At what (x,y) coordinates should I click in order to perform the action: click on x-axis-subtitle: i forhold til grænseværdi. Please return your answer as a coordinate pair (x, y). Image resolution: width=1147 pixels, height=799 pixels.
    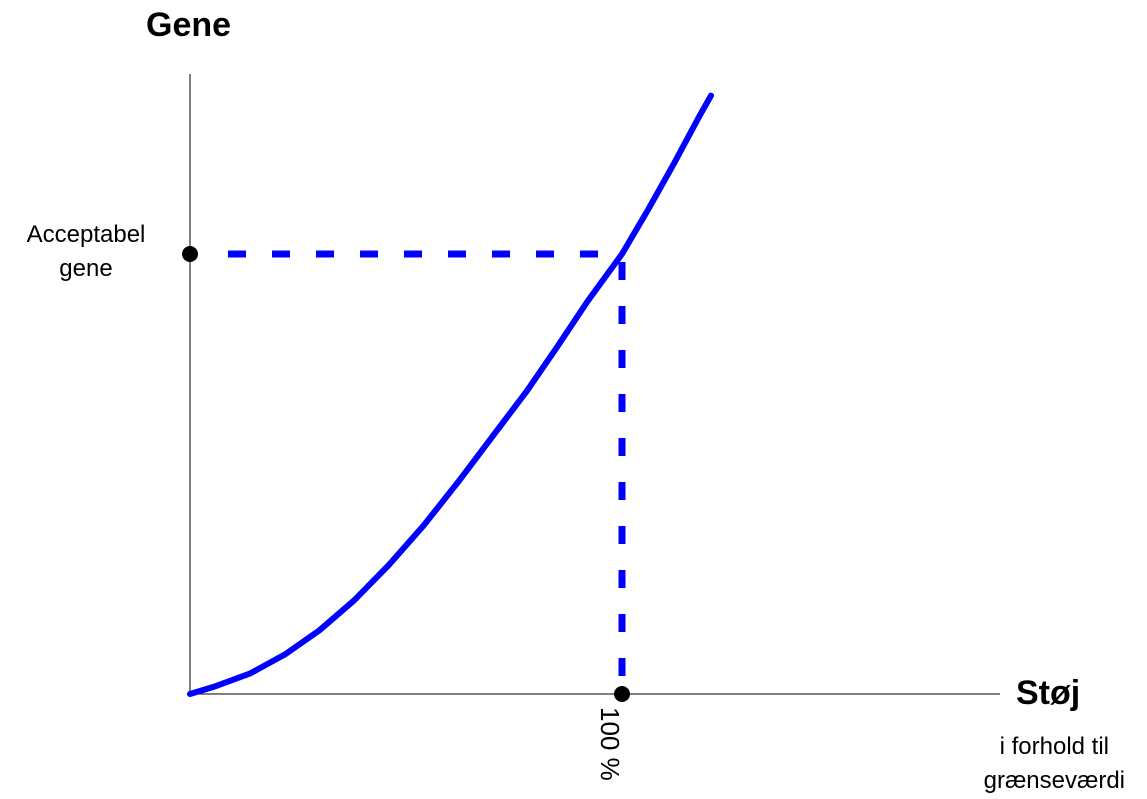
    Looking at the image, I should click on (1054, 764).